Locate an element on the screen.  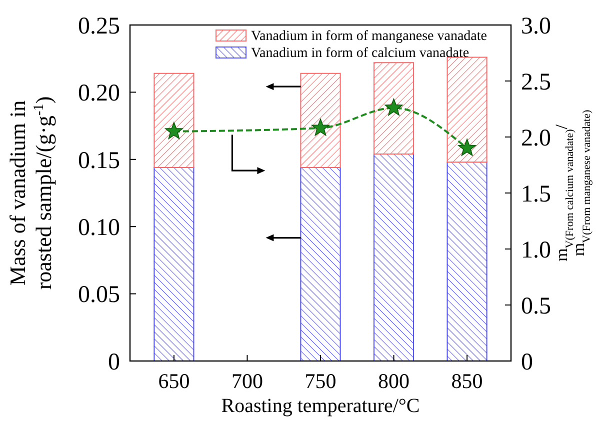
y2-tick-label: 1.5 is located at coordinates (536, 194).